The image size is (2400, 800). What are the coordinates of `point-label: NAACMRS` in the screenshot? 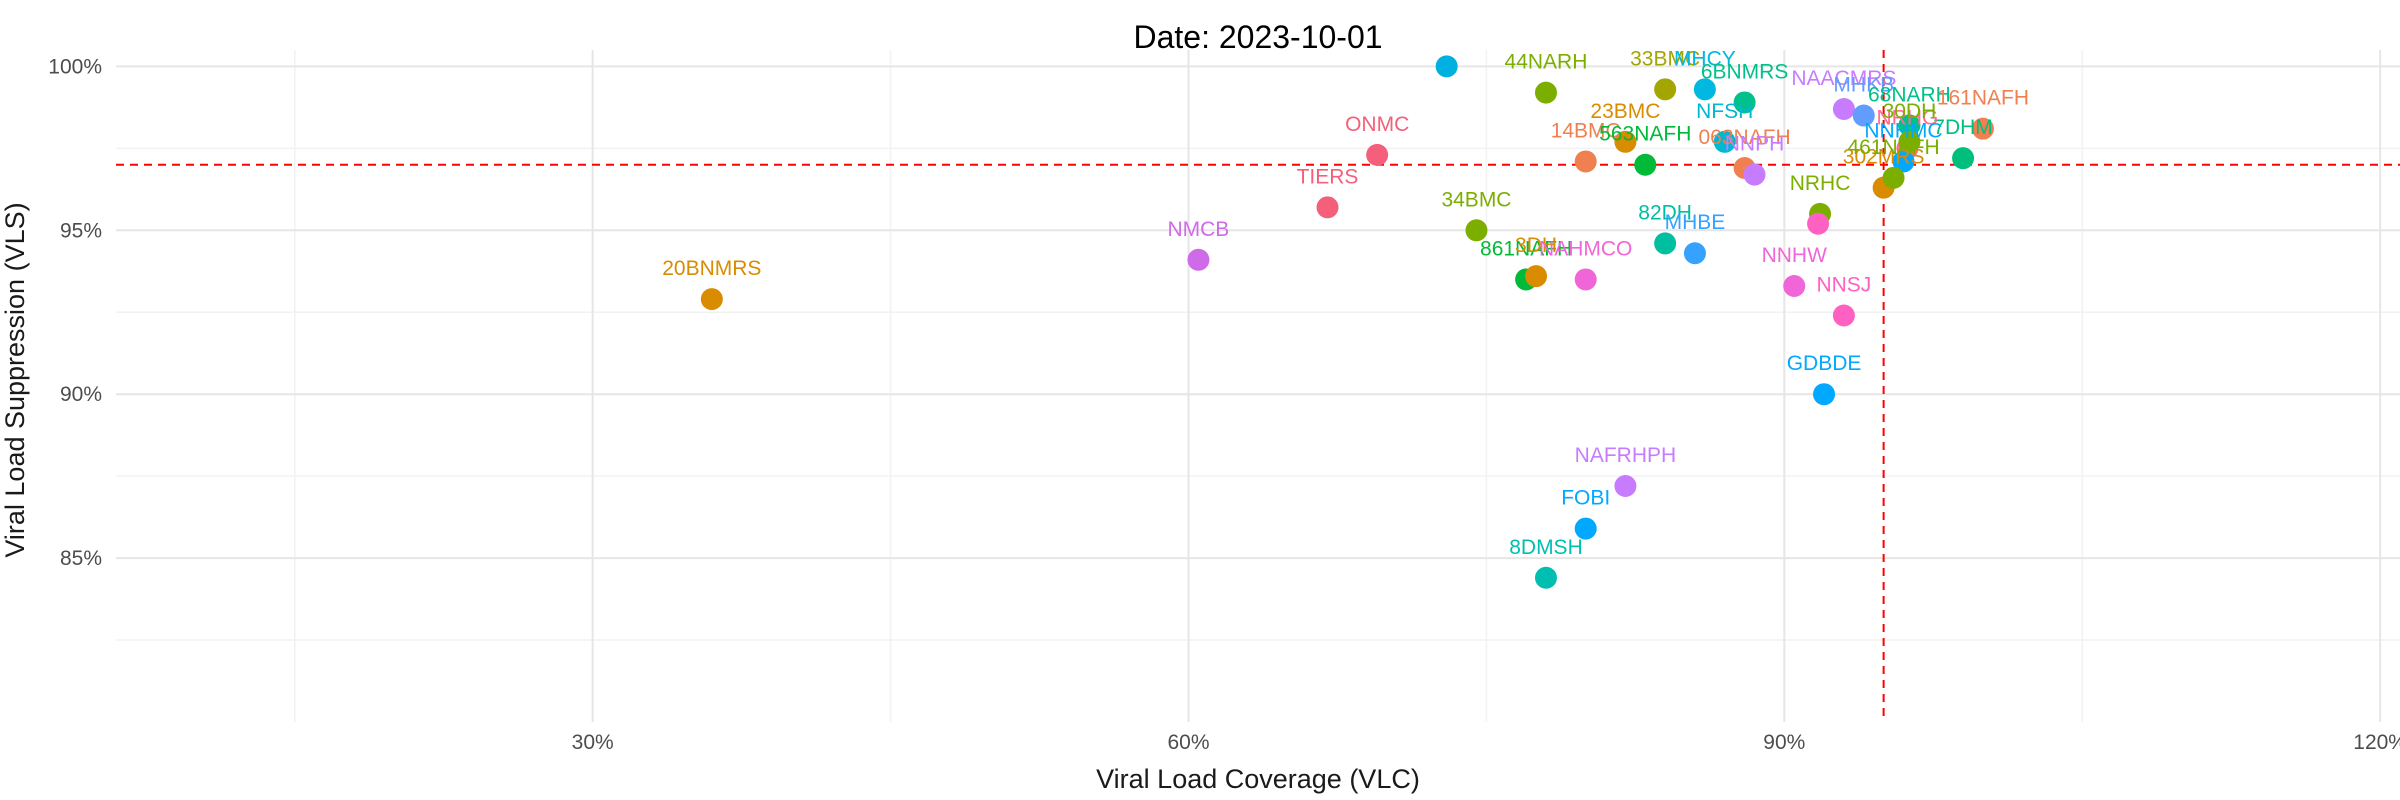 It's located at (1843, 78).